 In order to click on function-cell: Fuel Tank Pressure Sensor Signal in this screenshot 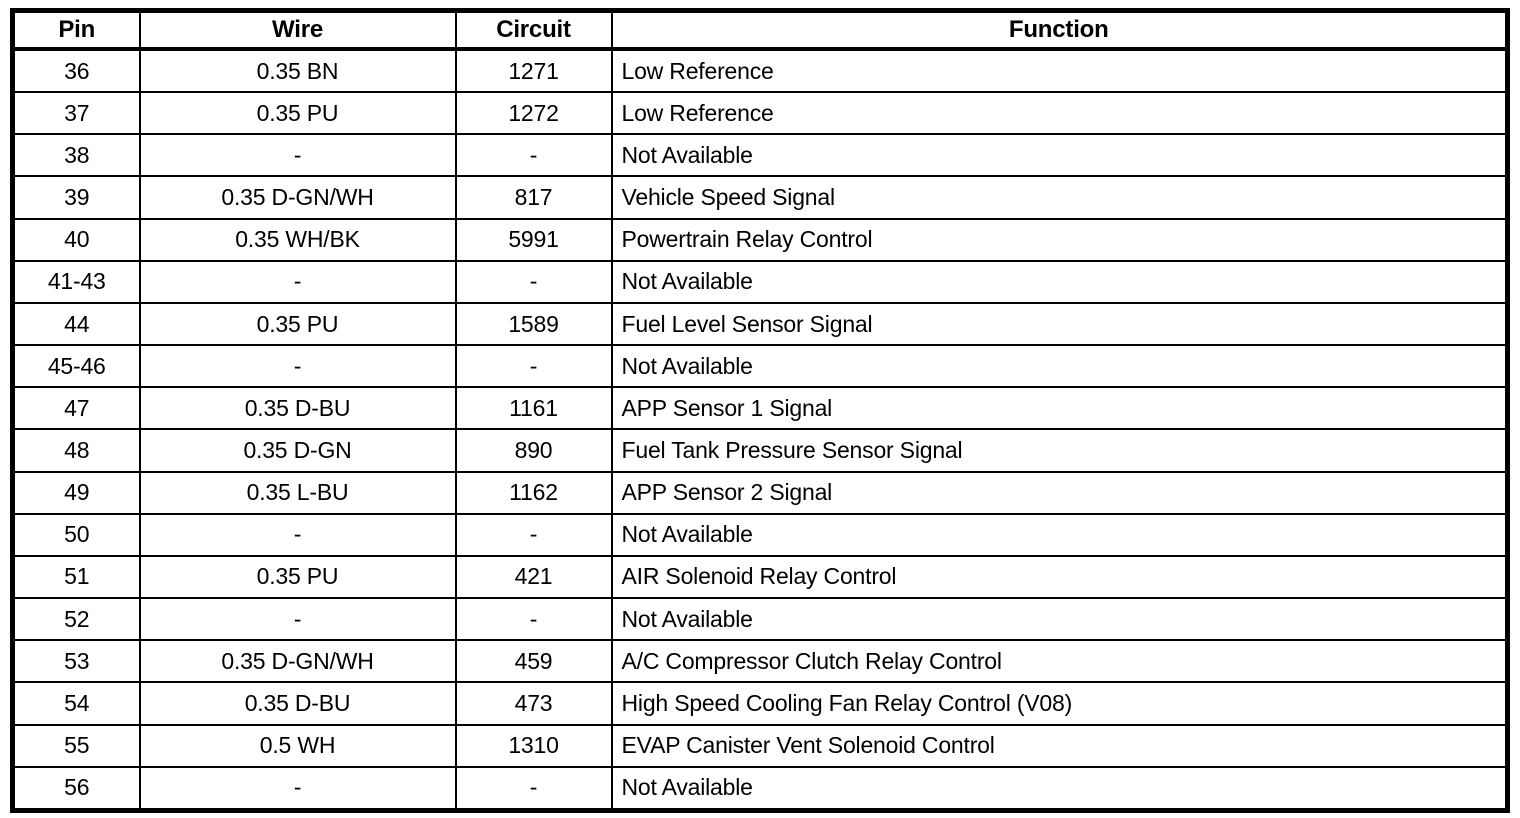, I will do `click(1059, 450)`.